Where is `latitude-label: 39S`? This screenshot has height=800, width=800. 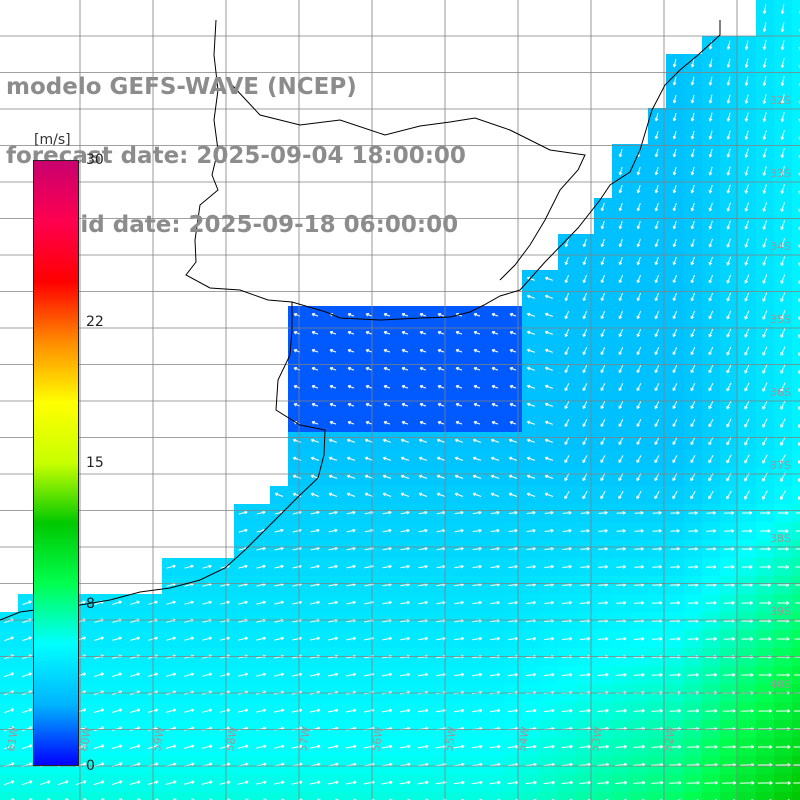 latitude-label: 39S is located at coordinates (780, 611).